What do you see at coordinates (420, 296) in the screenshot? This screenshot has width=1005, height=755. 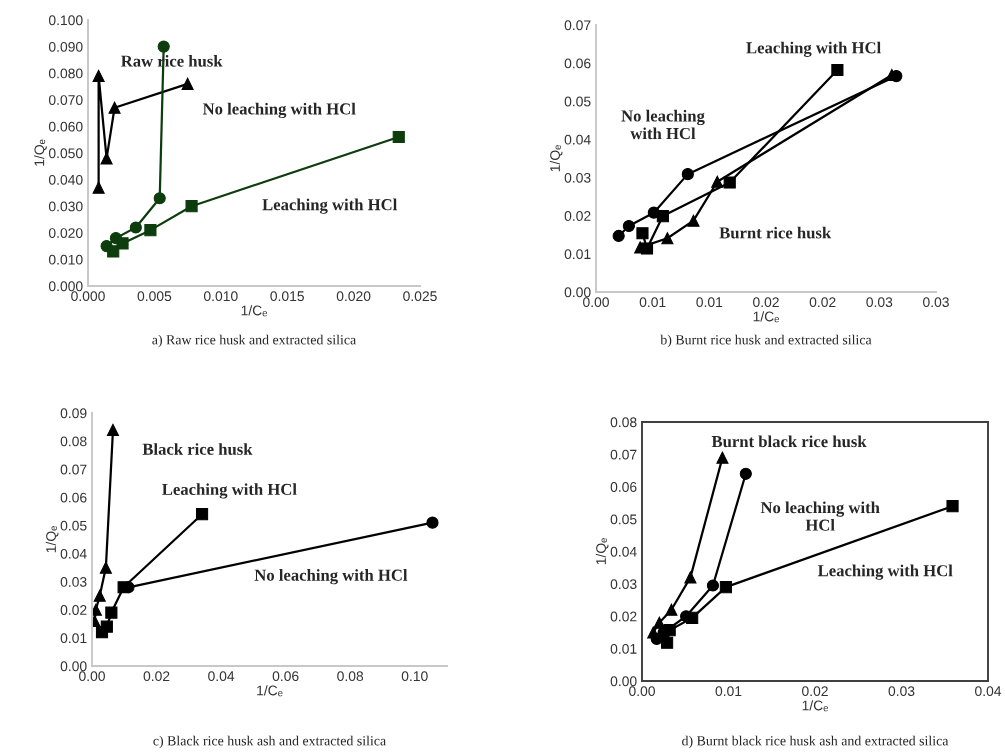 I see `x-tick-label: 0.025` at bounding box center [420, 296].